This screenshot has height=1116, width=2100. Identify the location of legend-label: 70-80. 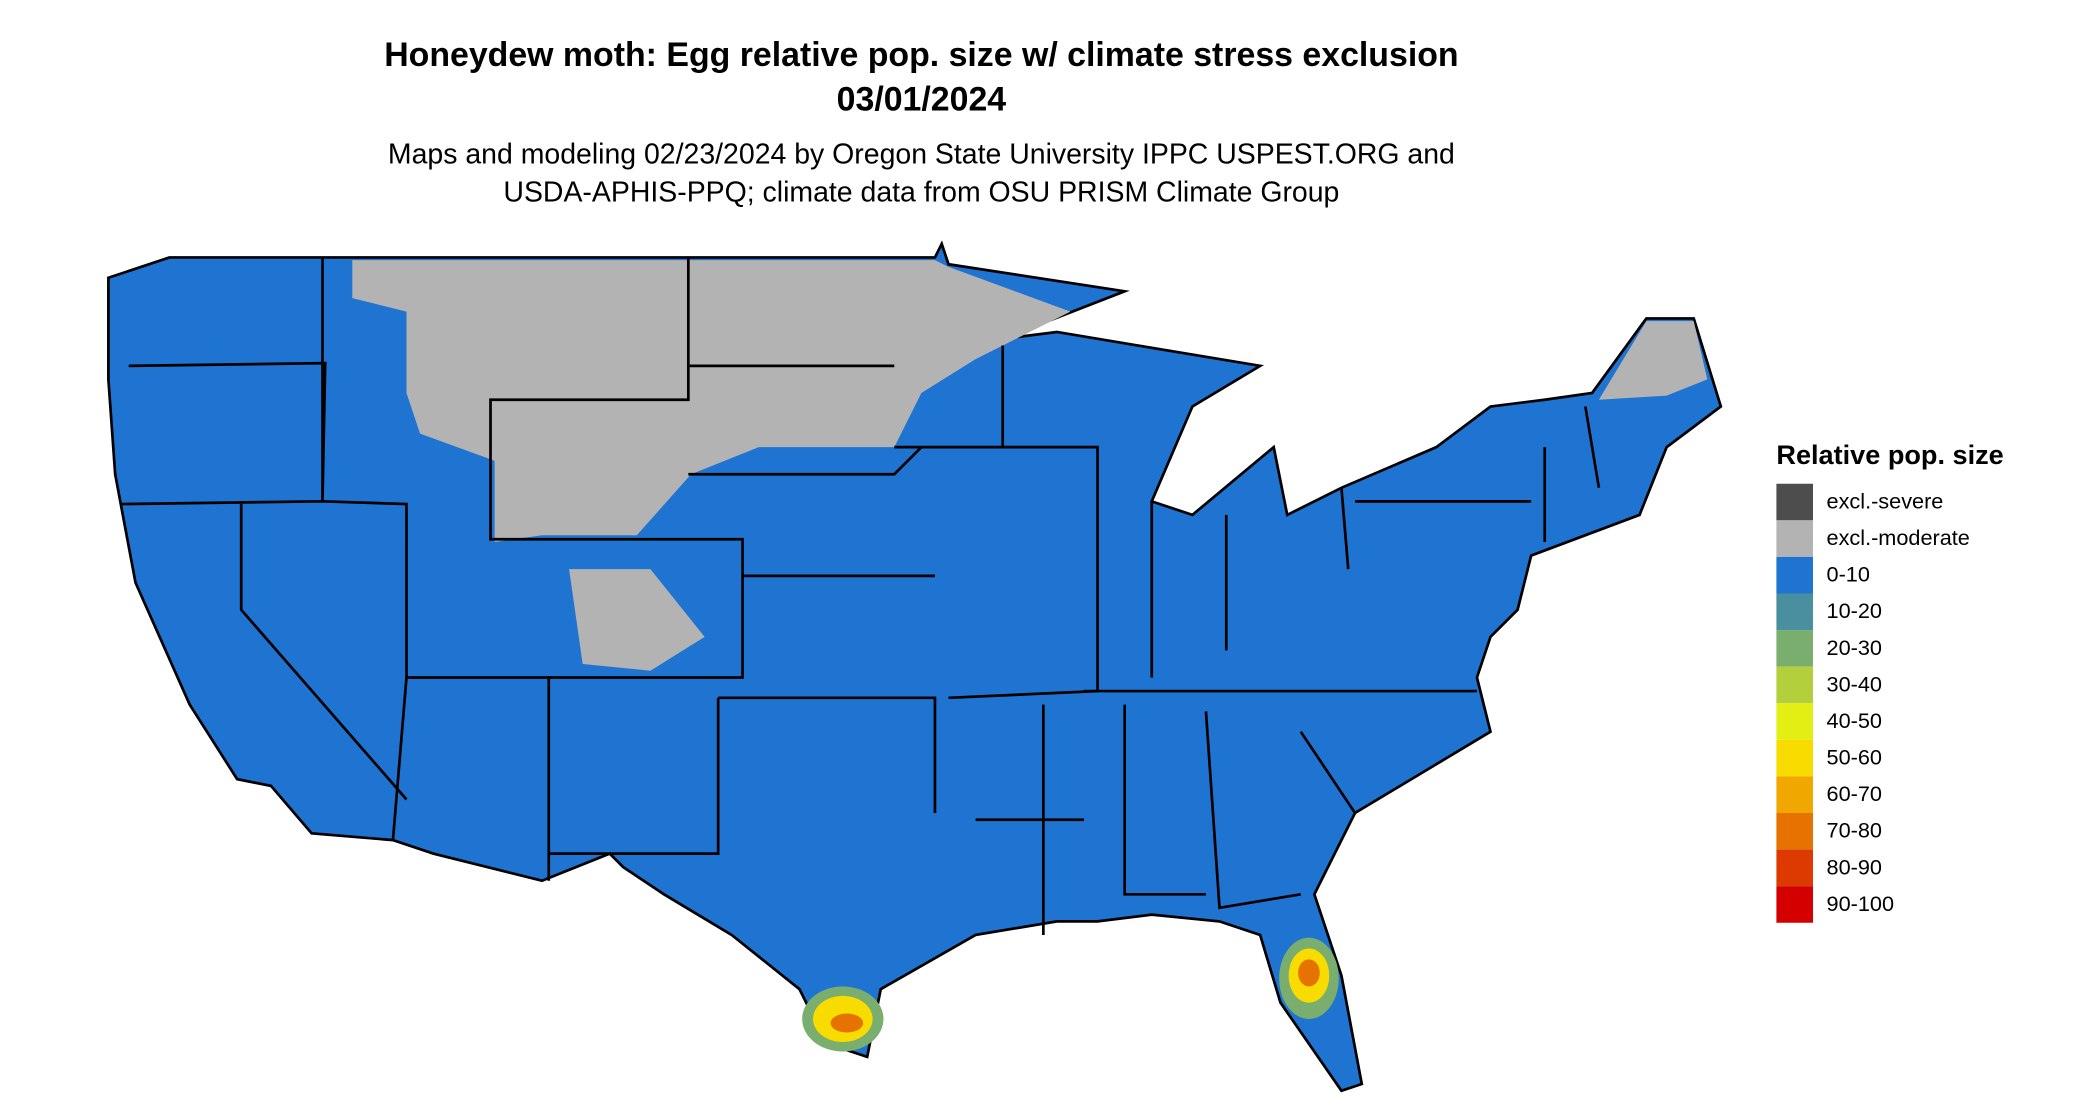
(1854, 830).